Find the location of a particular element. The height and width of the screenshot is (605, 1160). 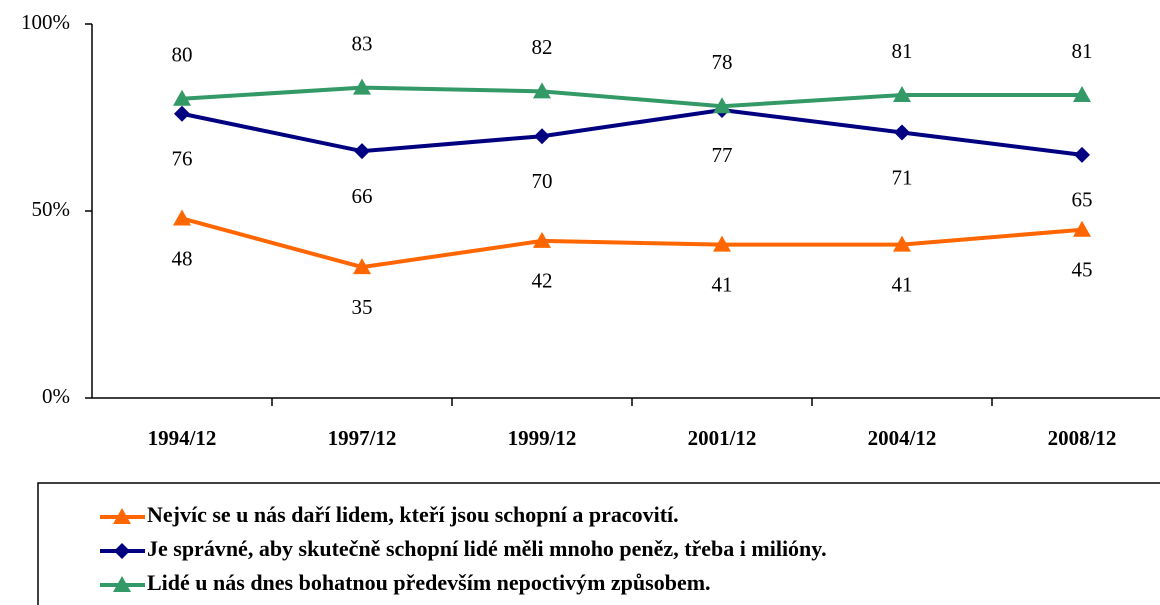

y-tick-label: 100% is located at coordinates (45, 22).